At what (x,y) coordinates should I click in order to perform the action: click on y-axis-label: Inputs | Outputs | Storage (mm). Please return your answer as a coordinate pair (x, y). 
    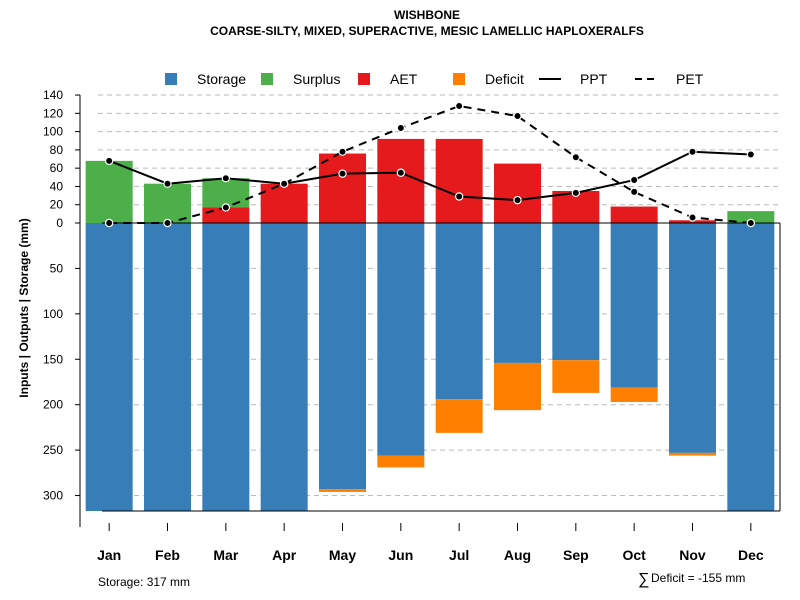
    Looking at the image, I should click on (24, 307).